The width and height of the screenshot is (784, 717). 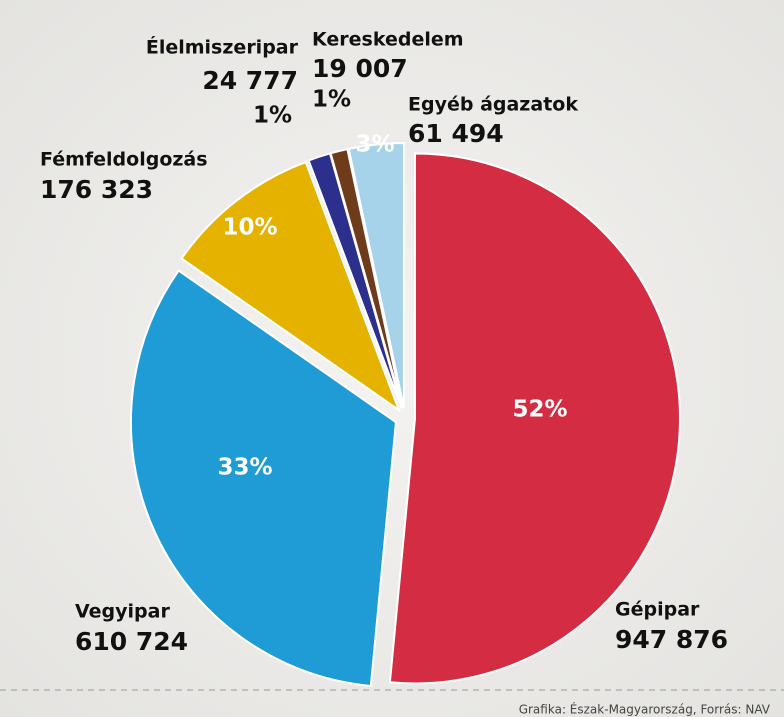 I want to click on slice-name: Kereskedelem, so click(x=388, y=40).